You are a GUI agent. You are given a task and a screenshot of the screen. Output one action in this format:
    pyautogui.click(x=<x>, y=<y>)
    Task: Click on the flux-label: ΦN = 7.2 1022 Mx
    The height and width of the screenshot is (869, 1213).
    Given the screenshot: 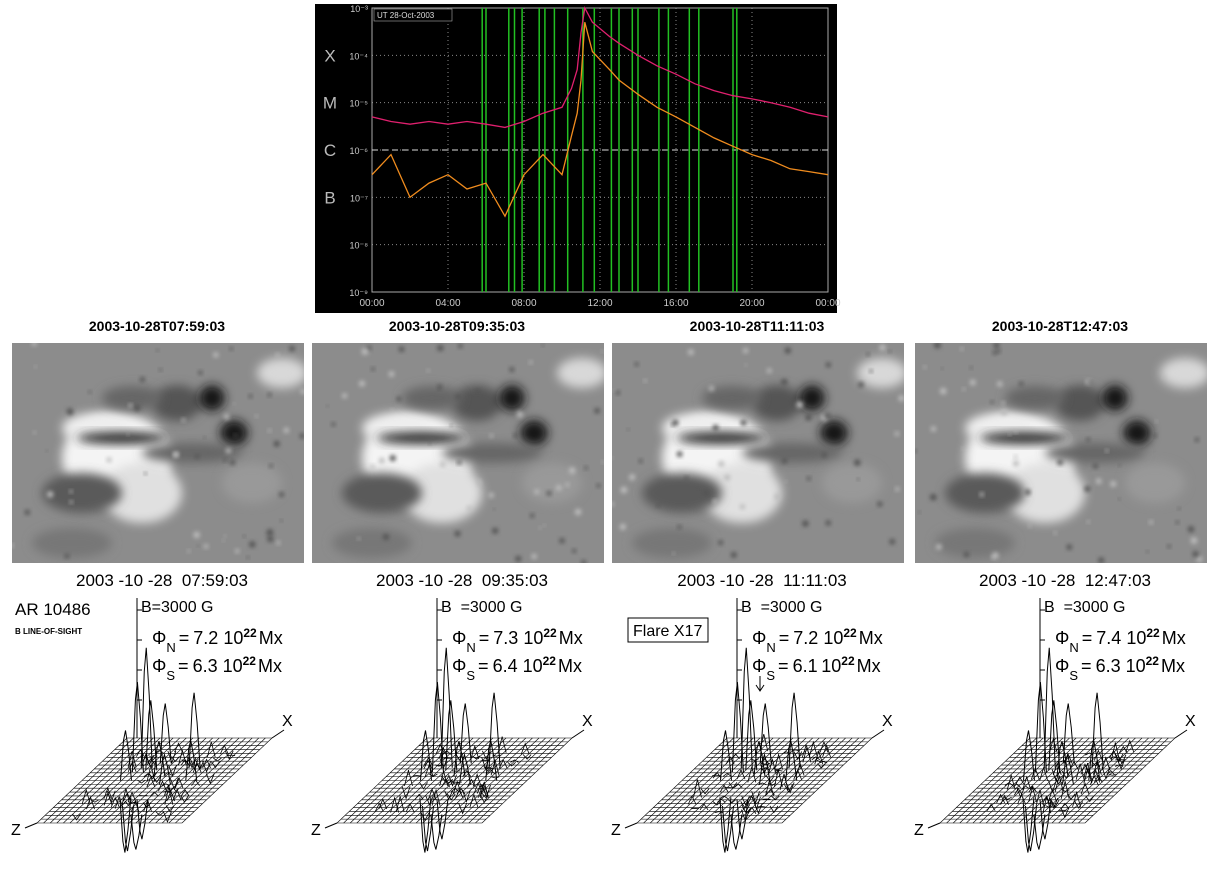 What is the action you would take?
    pyautogui.click(x=217, y=640)
    